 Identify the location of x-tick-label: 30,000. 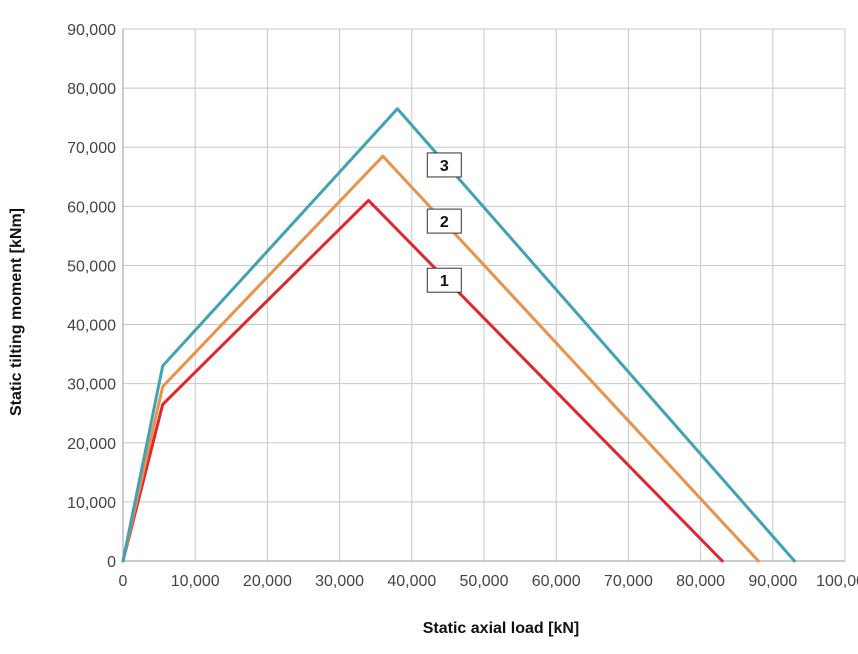
(339, 581).